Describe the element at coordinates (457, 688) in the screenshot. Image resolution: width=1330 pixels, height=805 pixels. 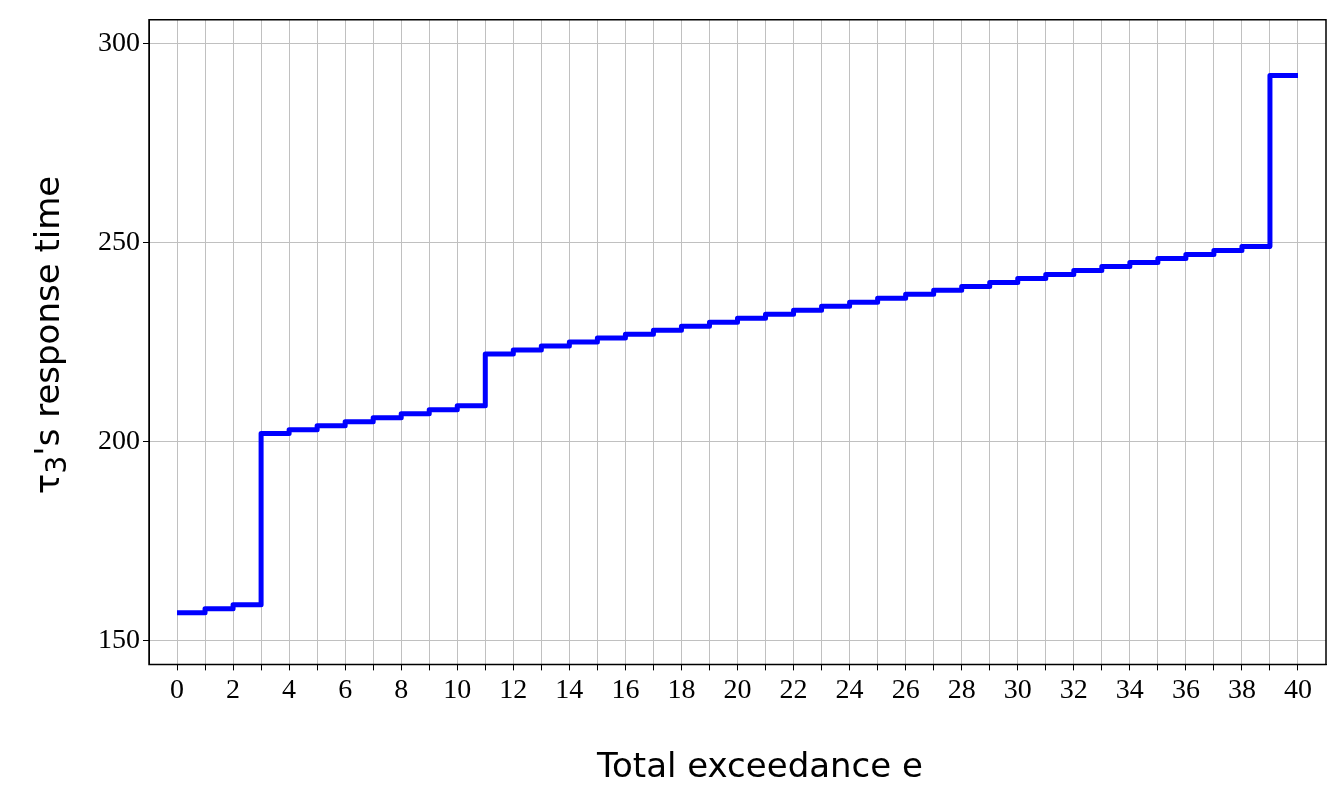
I see `x-tick-label: 10` at that location.